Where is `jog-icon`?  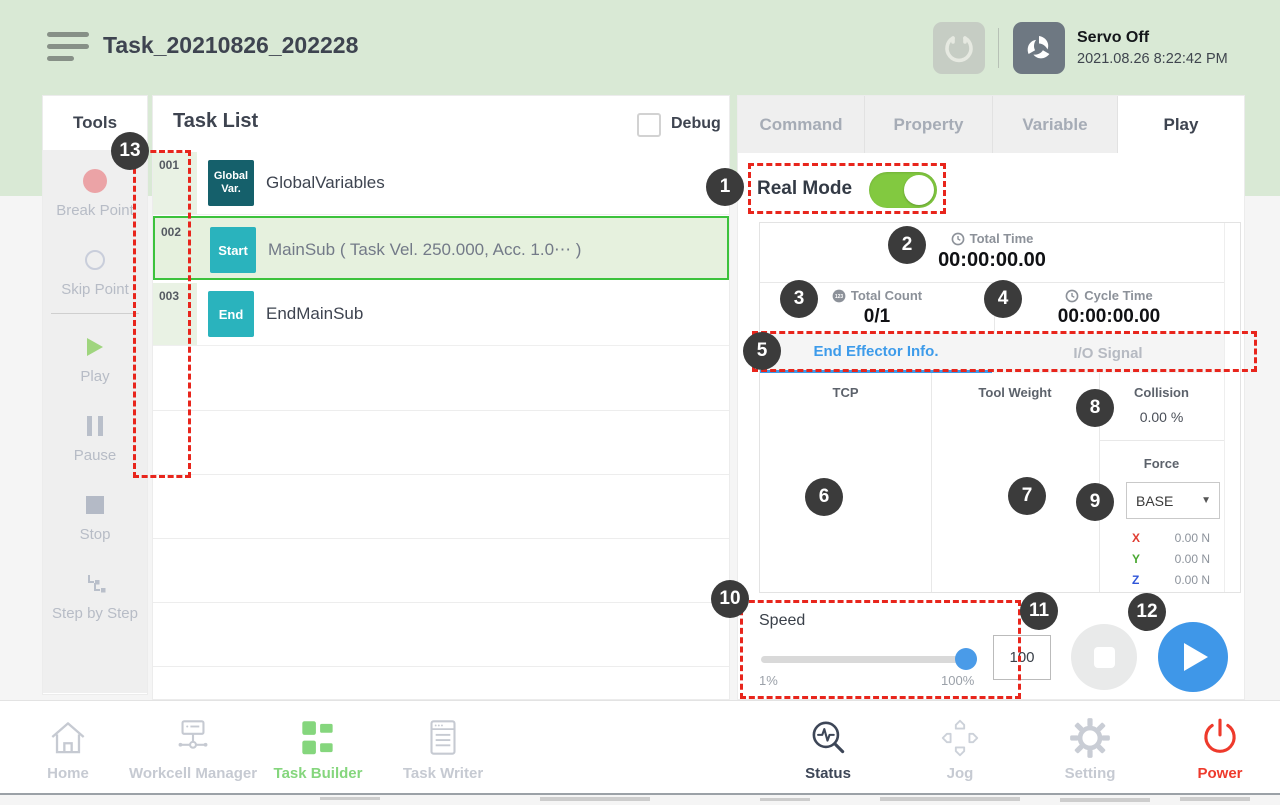 jog-icon is located at coordinates (960, 736).